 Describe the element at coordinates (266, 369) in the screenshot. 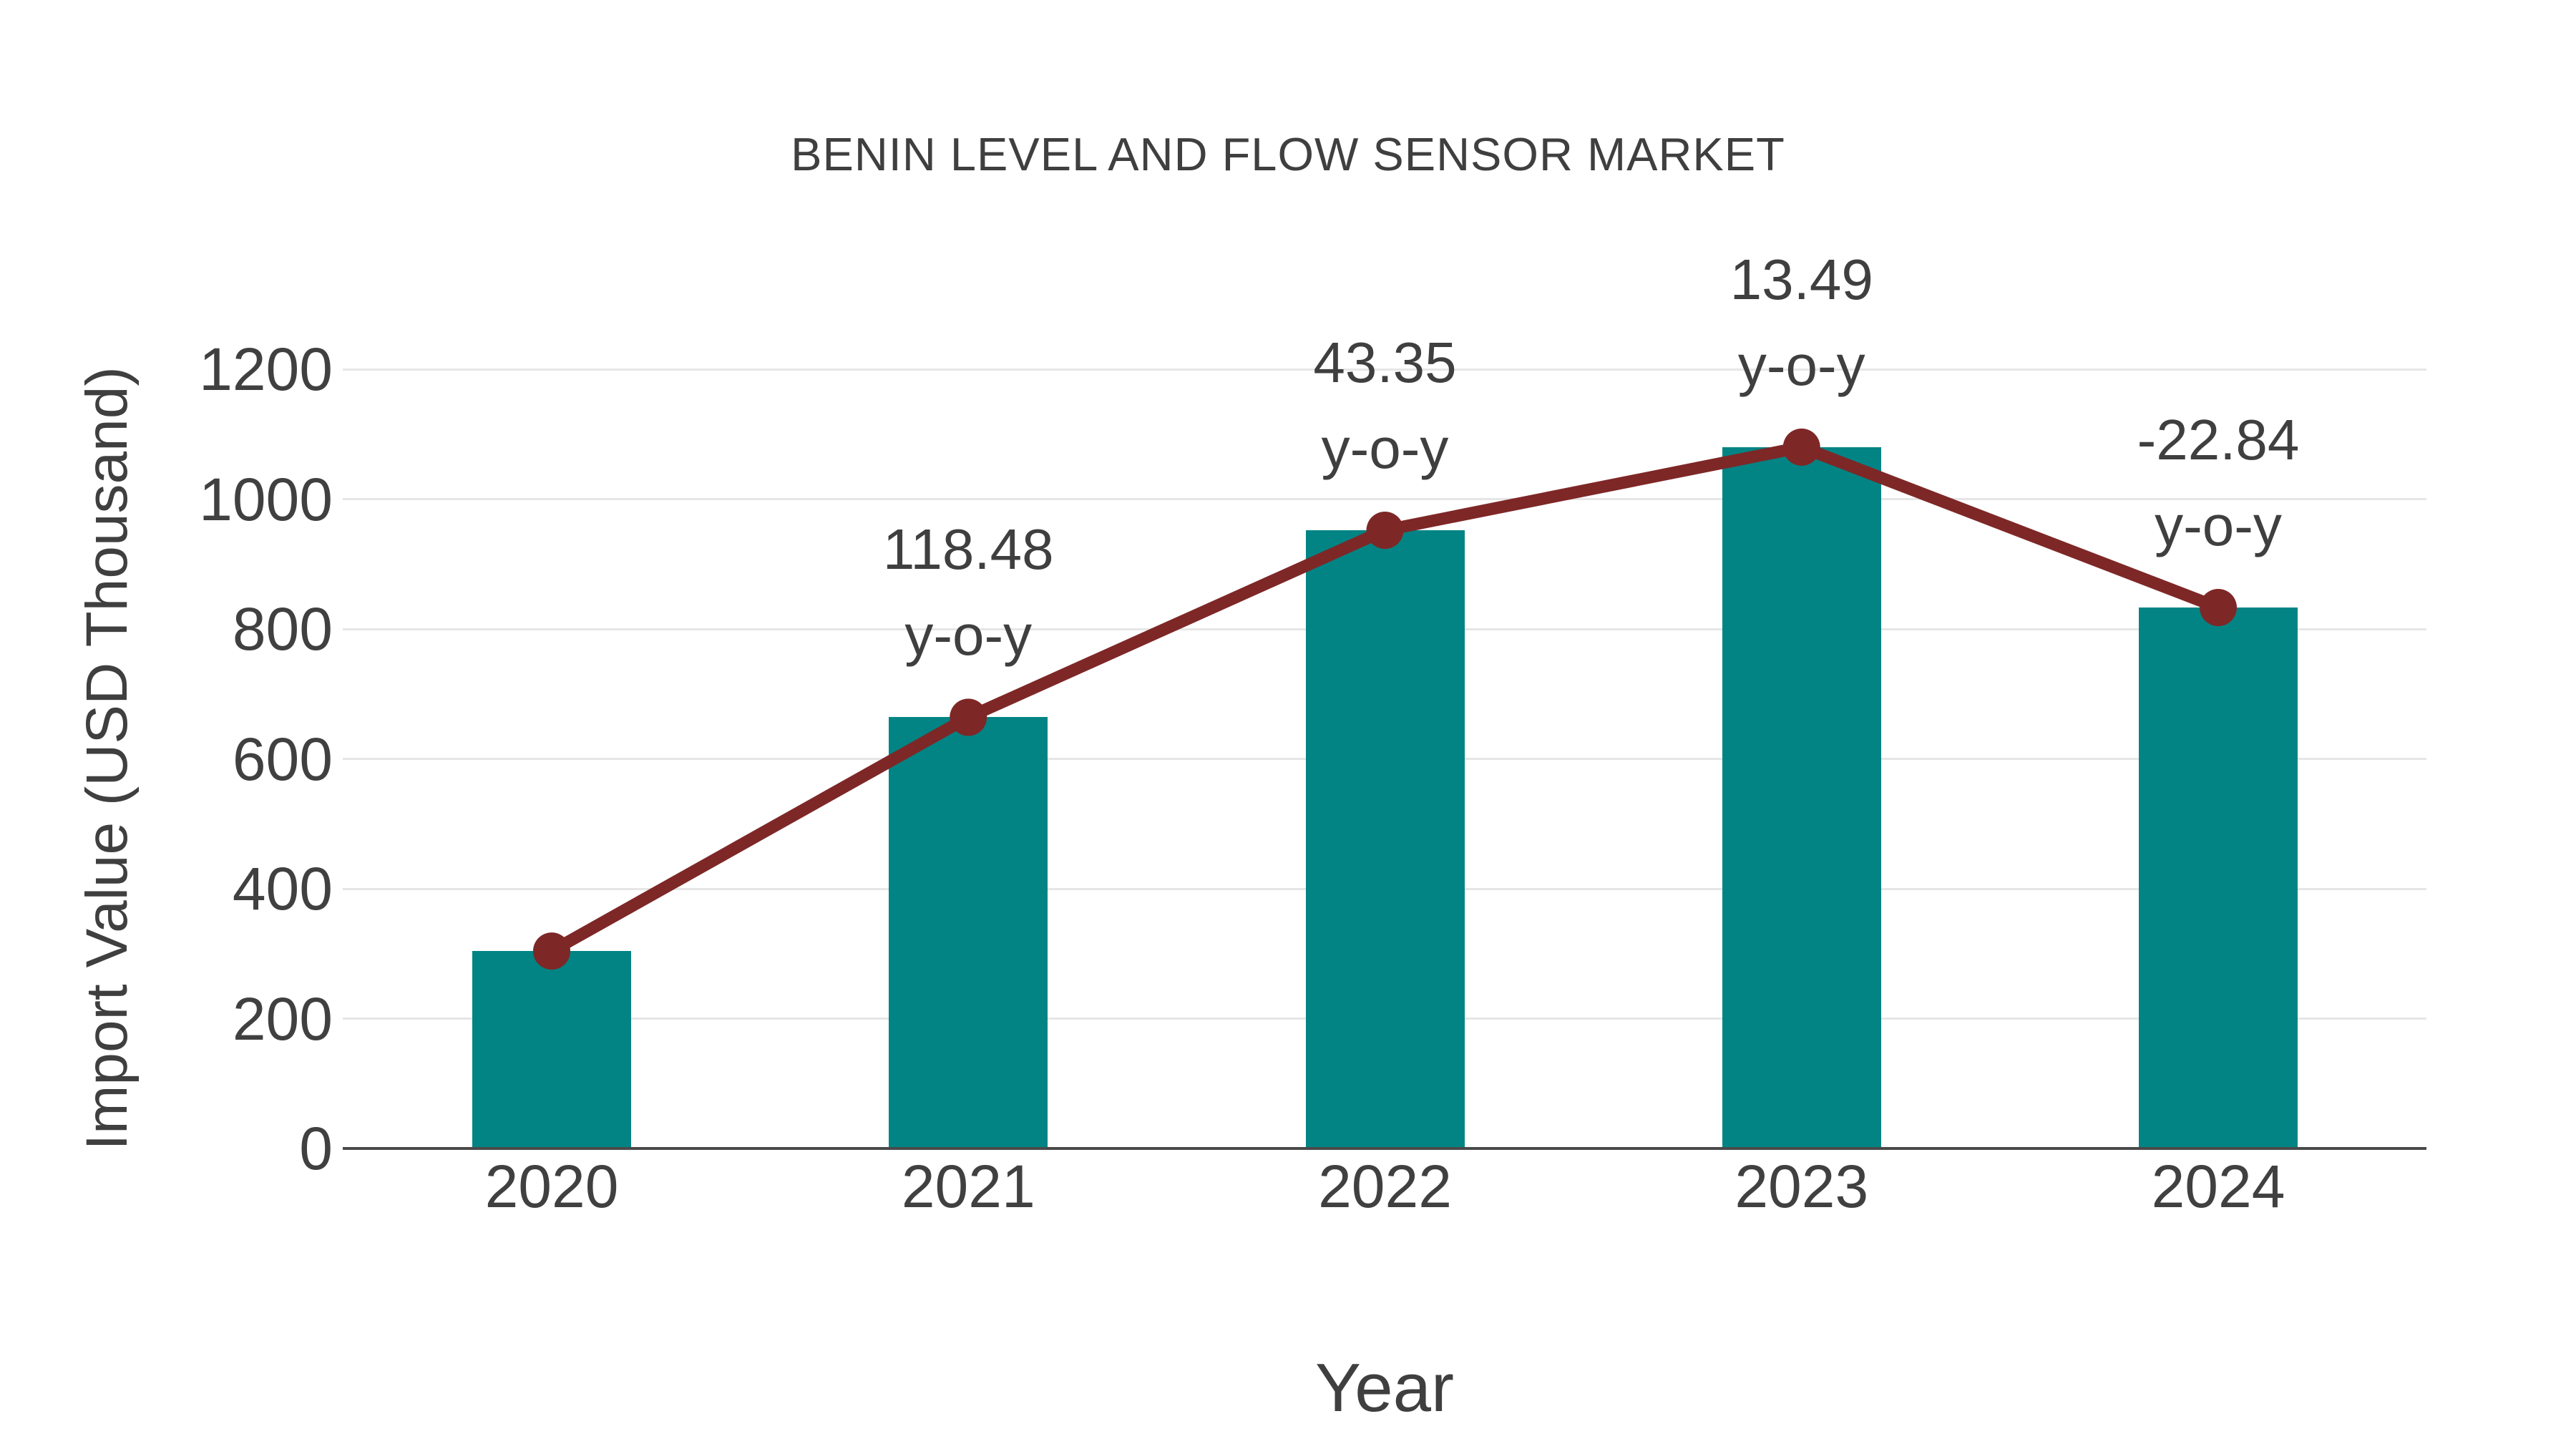

I see `y-tick-label-1200: 1200` at that location.